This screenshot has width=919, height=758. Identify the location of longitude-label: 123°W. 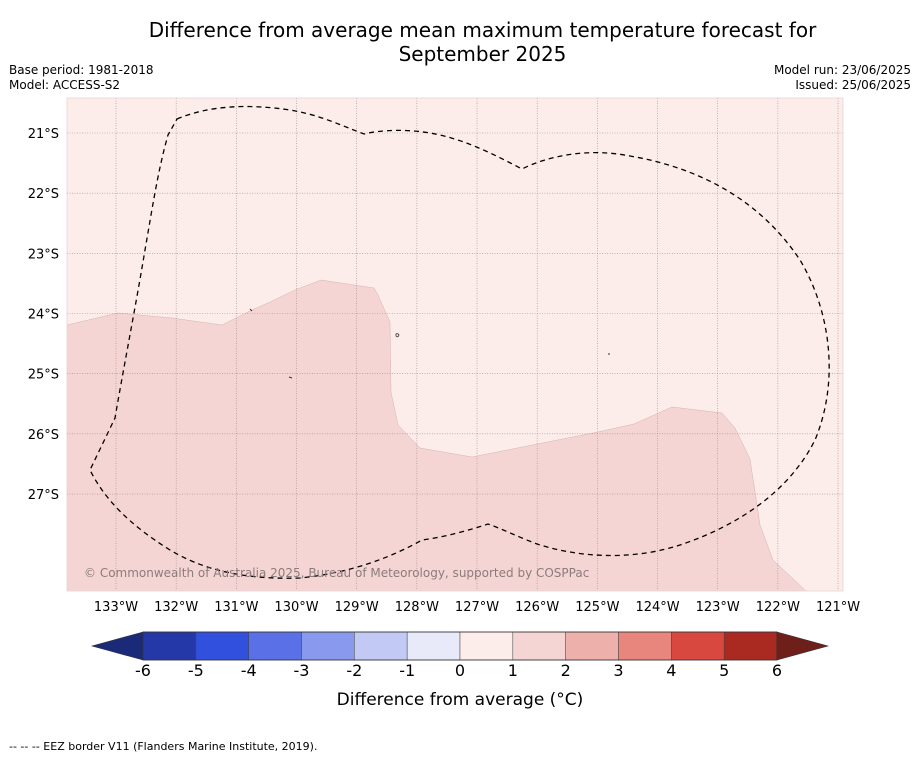
(718, 607).